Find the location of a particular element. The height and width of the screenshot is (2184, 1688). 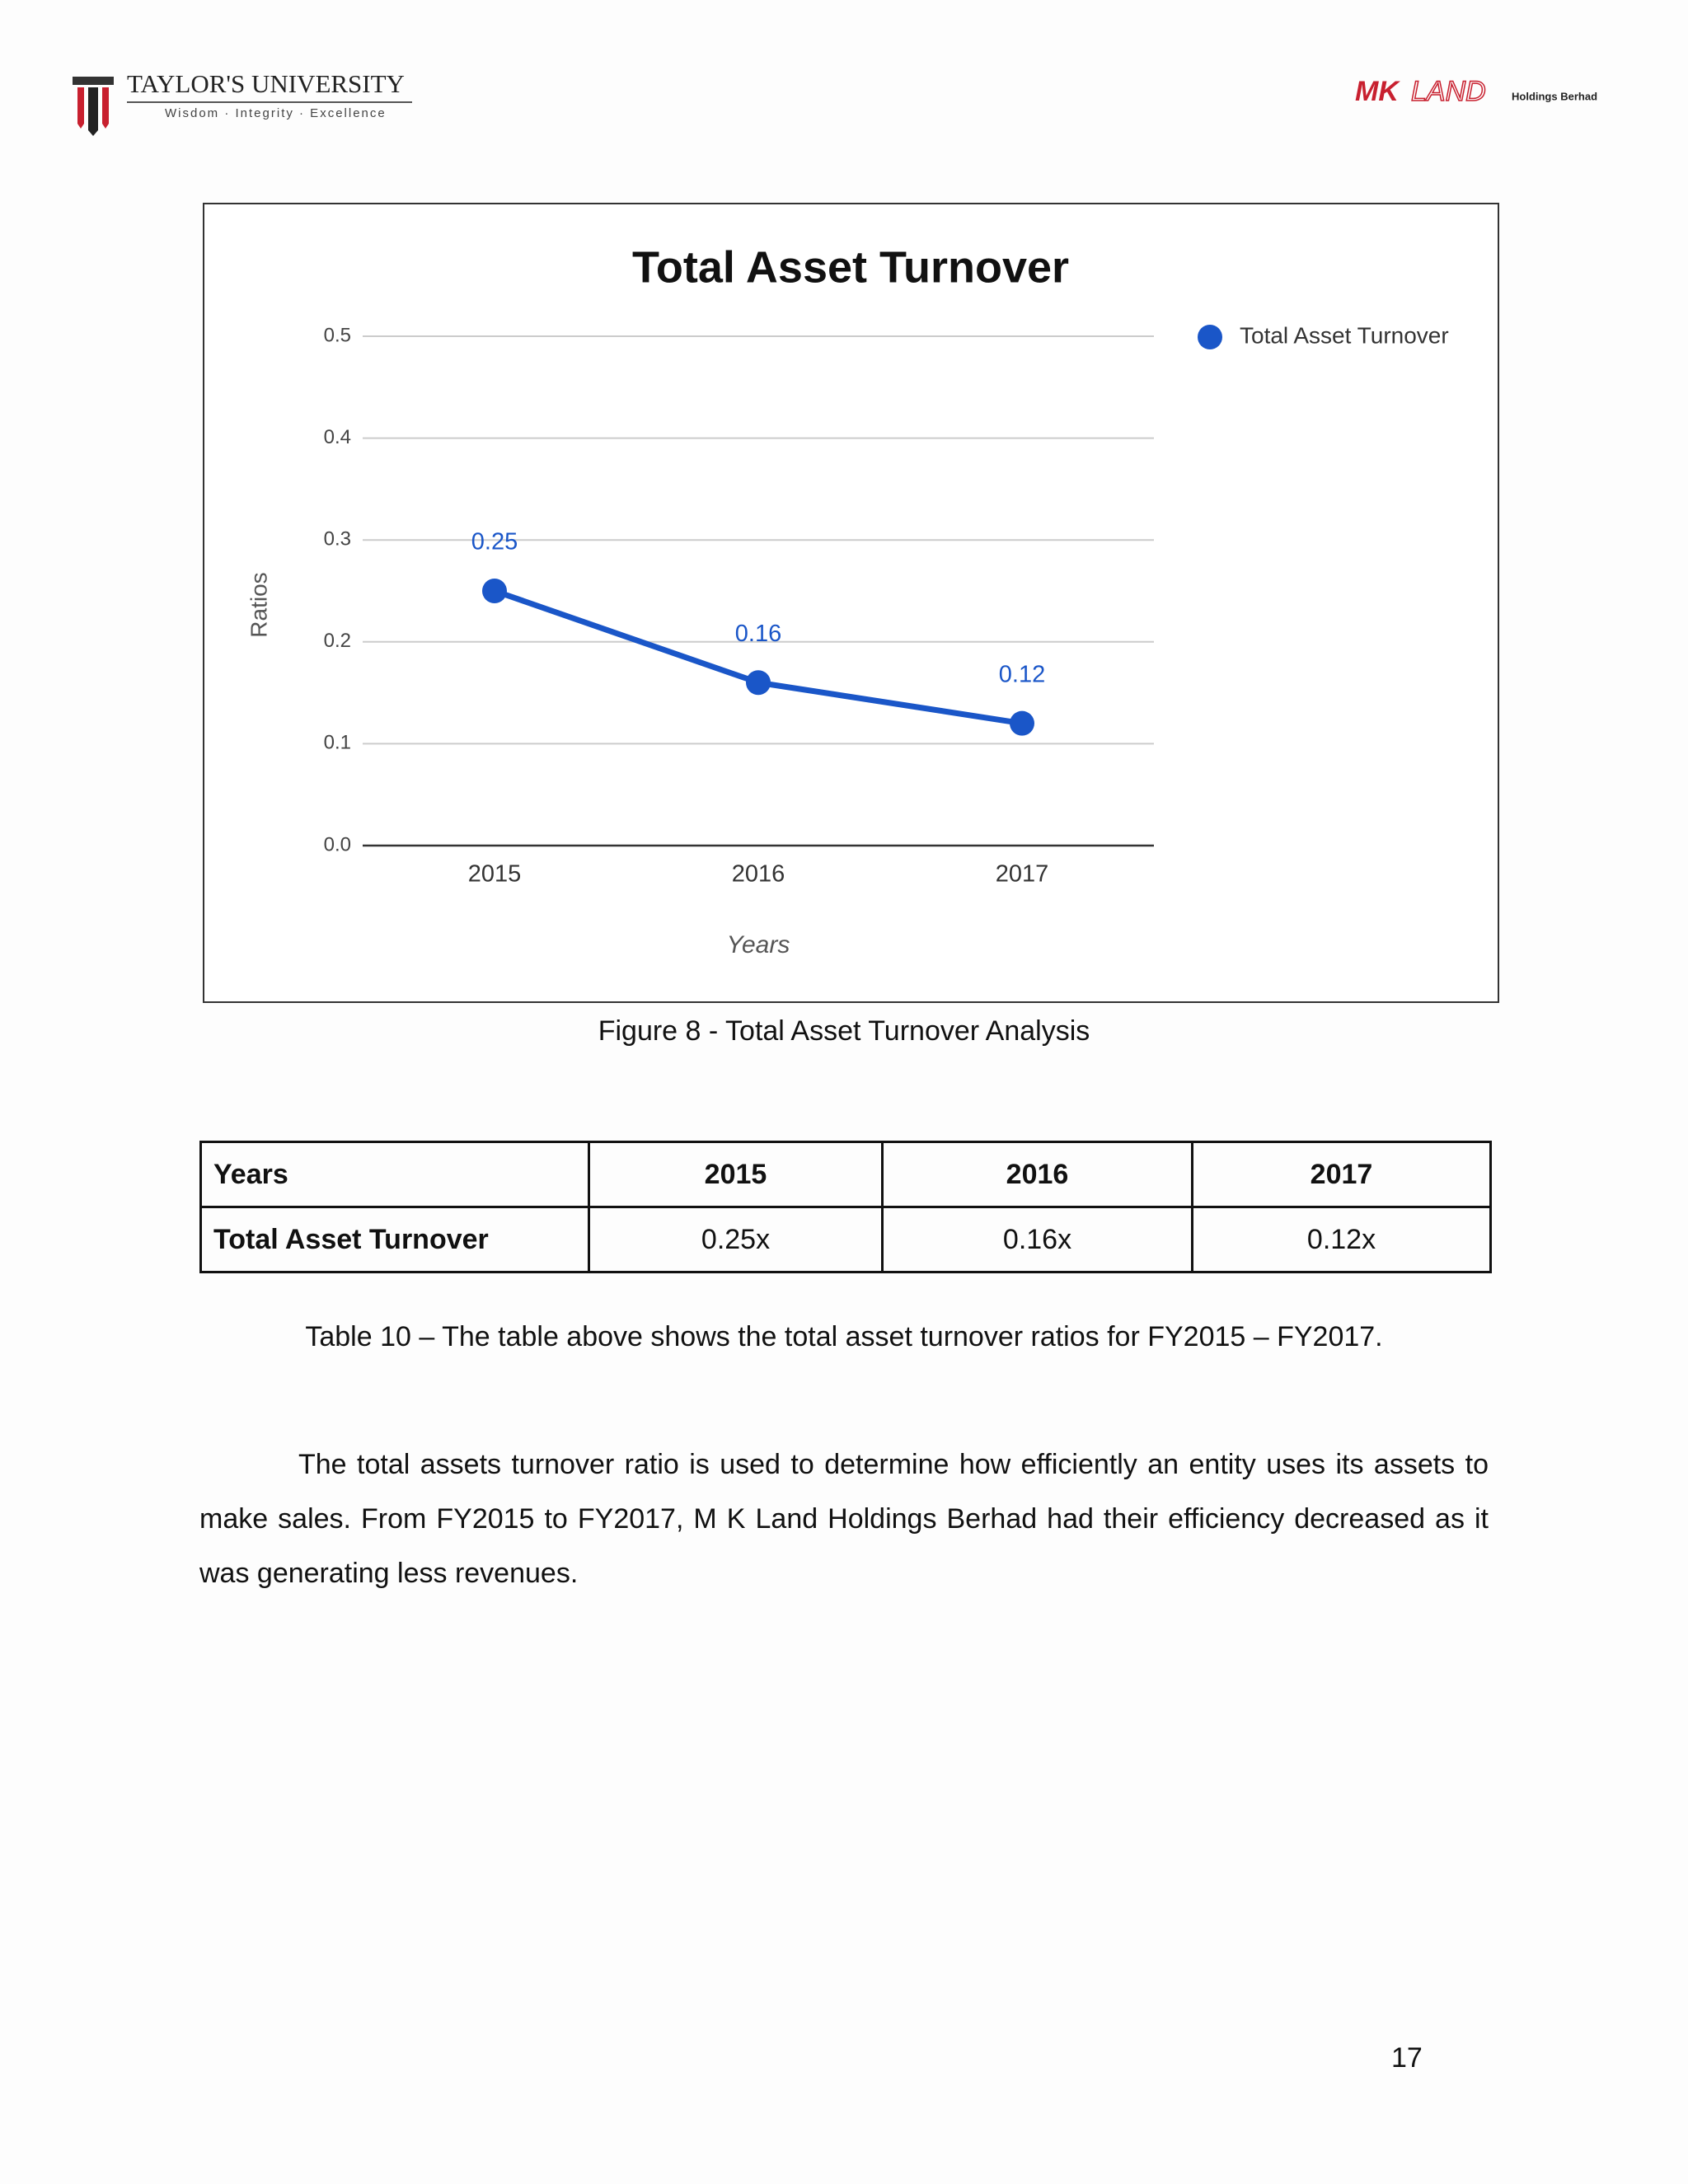

table-cell: Years is located at coordinates (394, 1174).